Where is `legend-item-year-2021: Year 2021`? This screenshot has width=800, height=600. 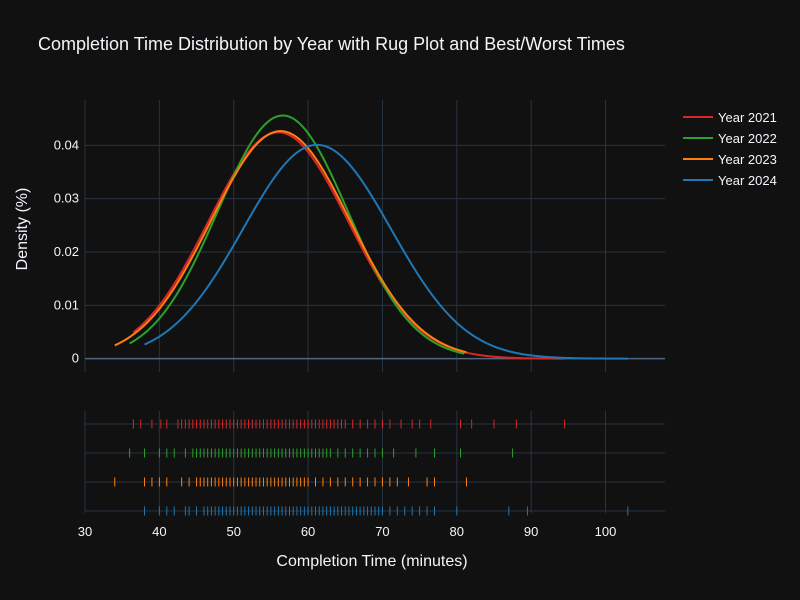 legend-item-year-2021: Year 2021 is located at coordinates (730, 117).